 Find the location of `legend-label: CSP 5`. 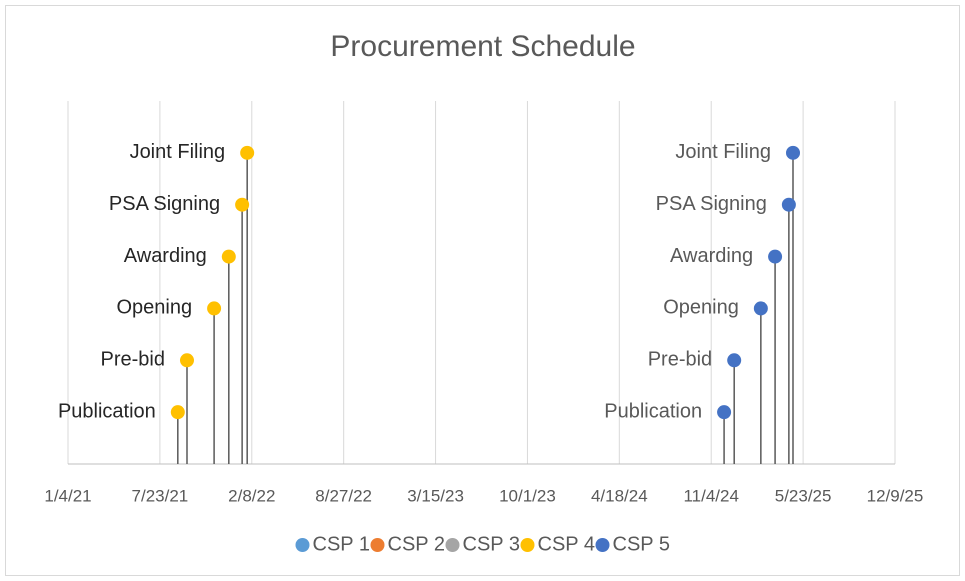

legend-label: CSP 5 is located at coordinates (641, 544).